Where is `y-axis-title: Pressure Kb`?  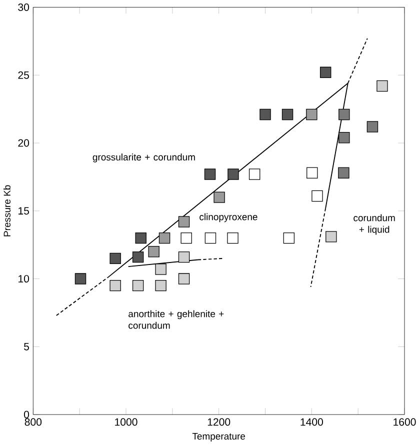
y-axis-title: Pressure Kb is located at coordinates (7, 210).